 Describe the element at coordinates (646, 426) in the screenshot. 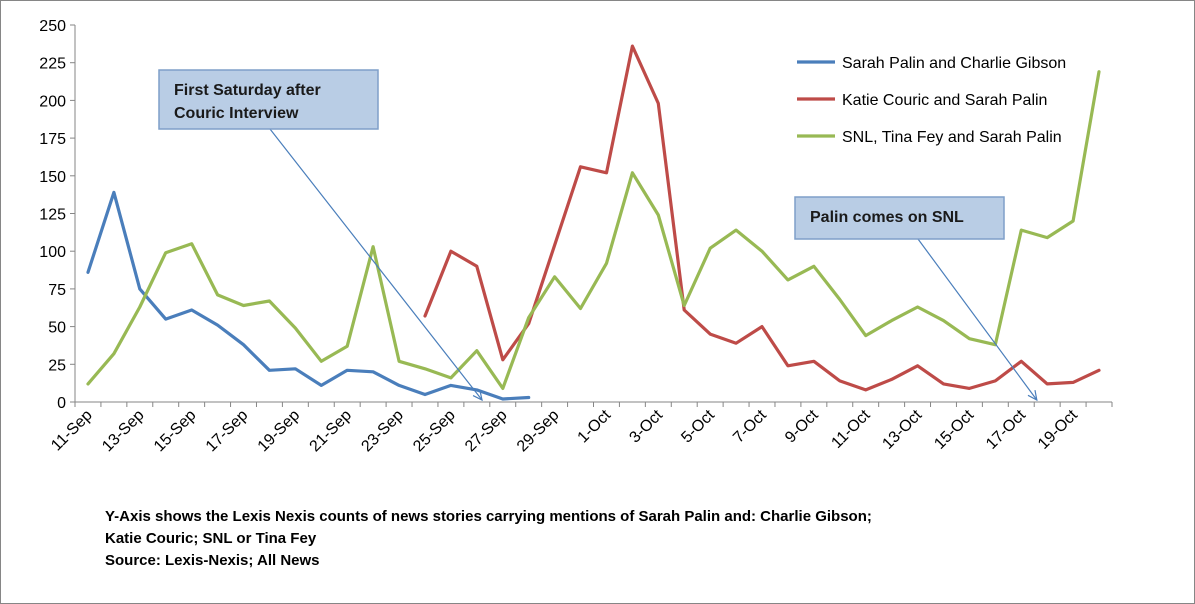

I see `x-tick-label: 3-Oct` at that location.